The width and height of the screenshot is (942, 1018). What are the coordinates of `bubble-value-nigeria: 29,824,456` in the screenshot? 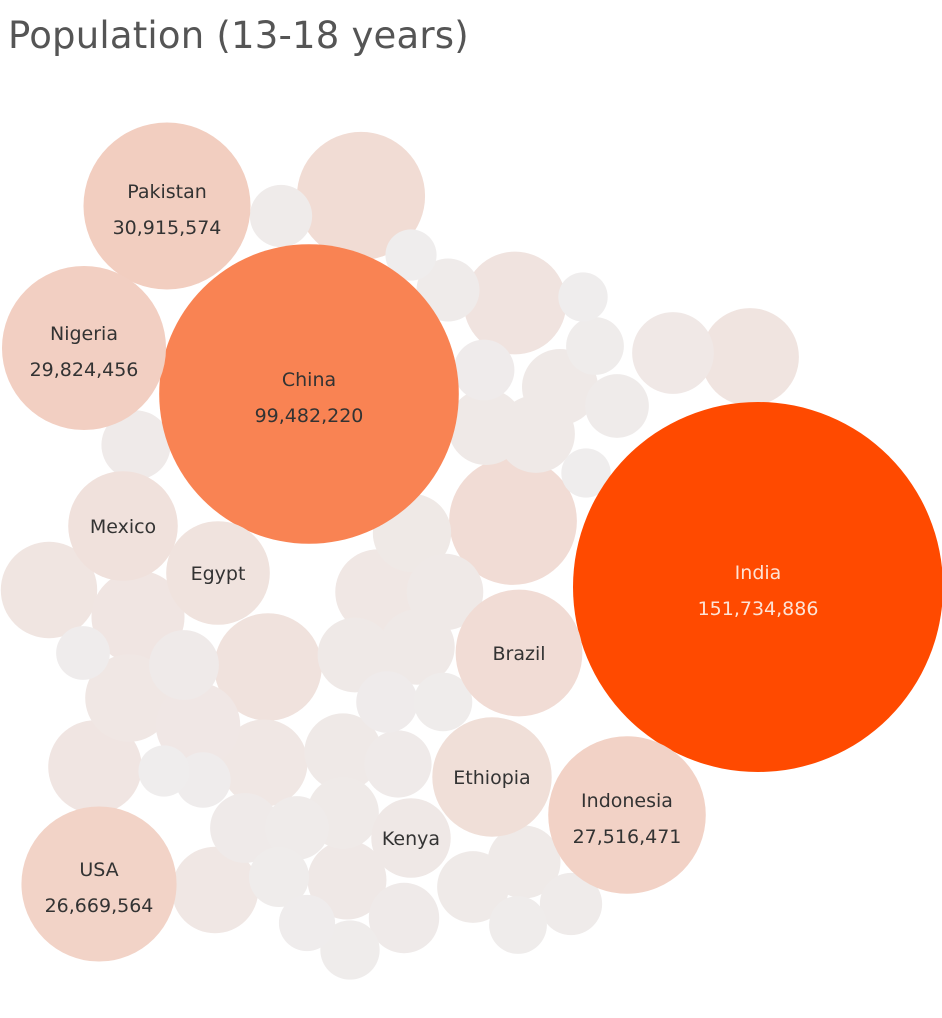 It's located at (84, 370).